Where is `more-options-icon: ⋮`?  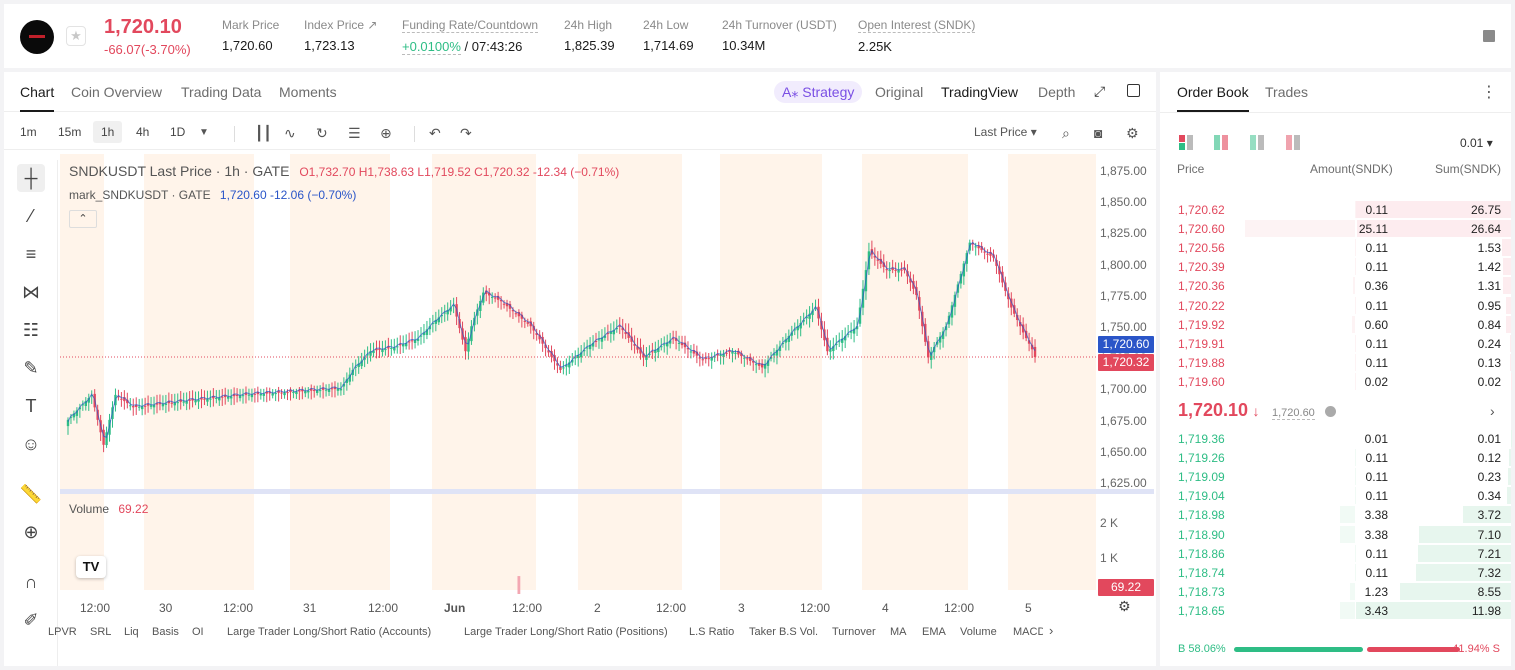 more-options-icon: ⋮ is located at coordinates (1489, 92).